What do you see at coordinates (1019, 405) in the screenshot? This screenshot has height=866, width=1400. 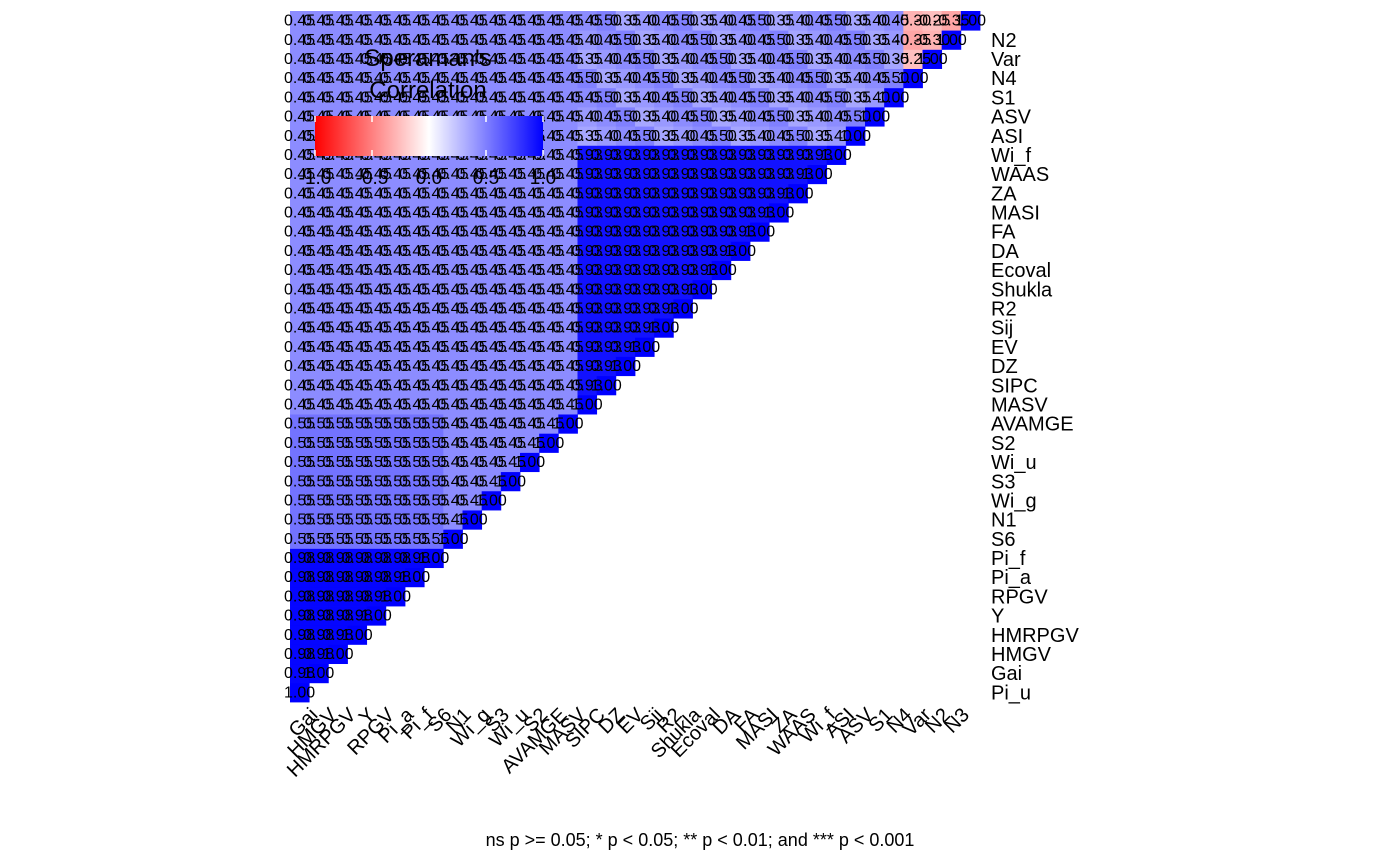 I see `y-tick-label: MASV` at bounding box center [1019, 405].